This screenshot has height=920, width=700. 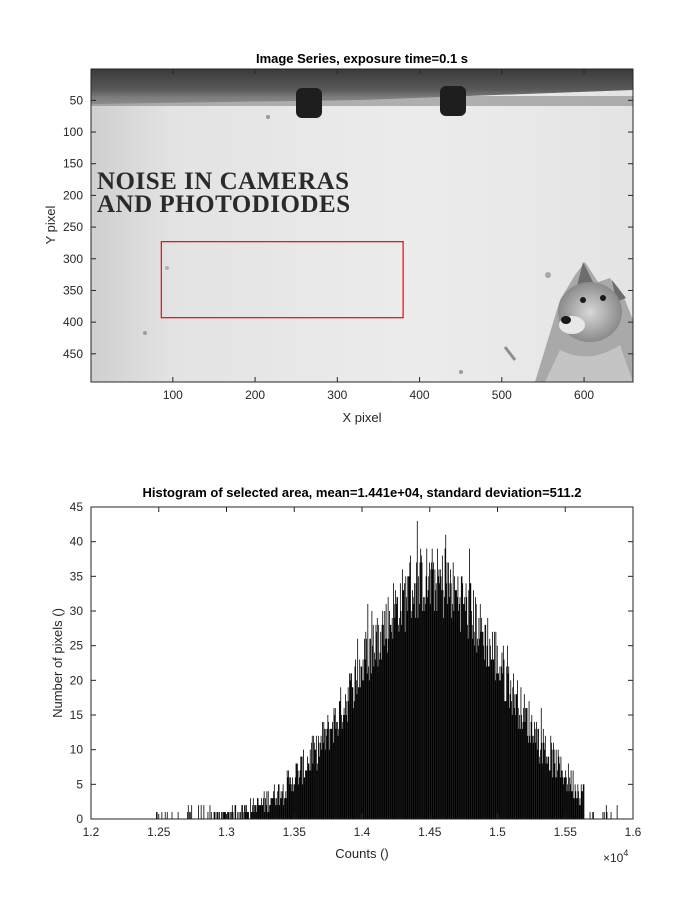 What do you see at coordinates (73, 354) in the screenshot?
I see `image-y-tick-label: 450` at bounding box center [73, 354].